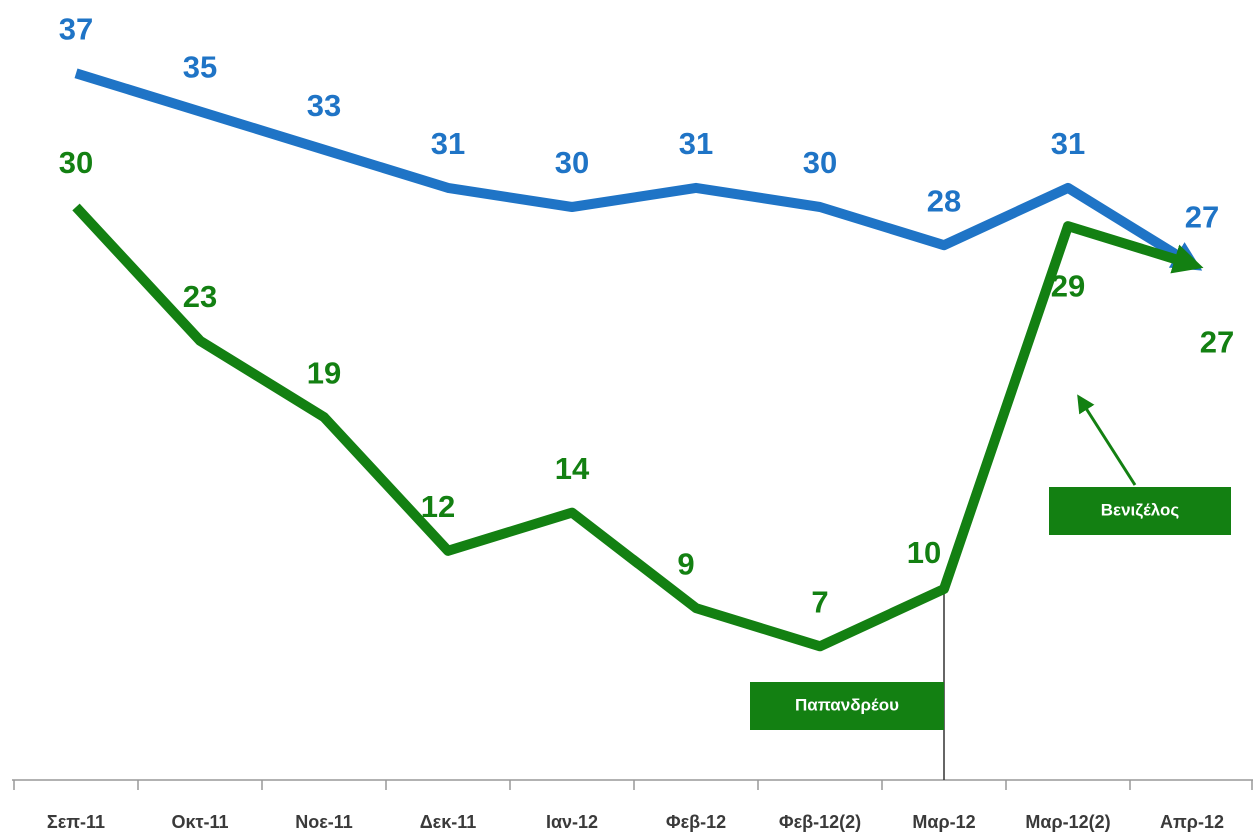 Image resolution: width=1253 pixels, height=837 pixels. I want to click on data-label: 29, so click(1068, 285).